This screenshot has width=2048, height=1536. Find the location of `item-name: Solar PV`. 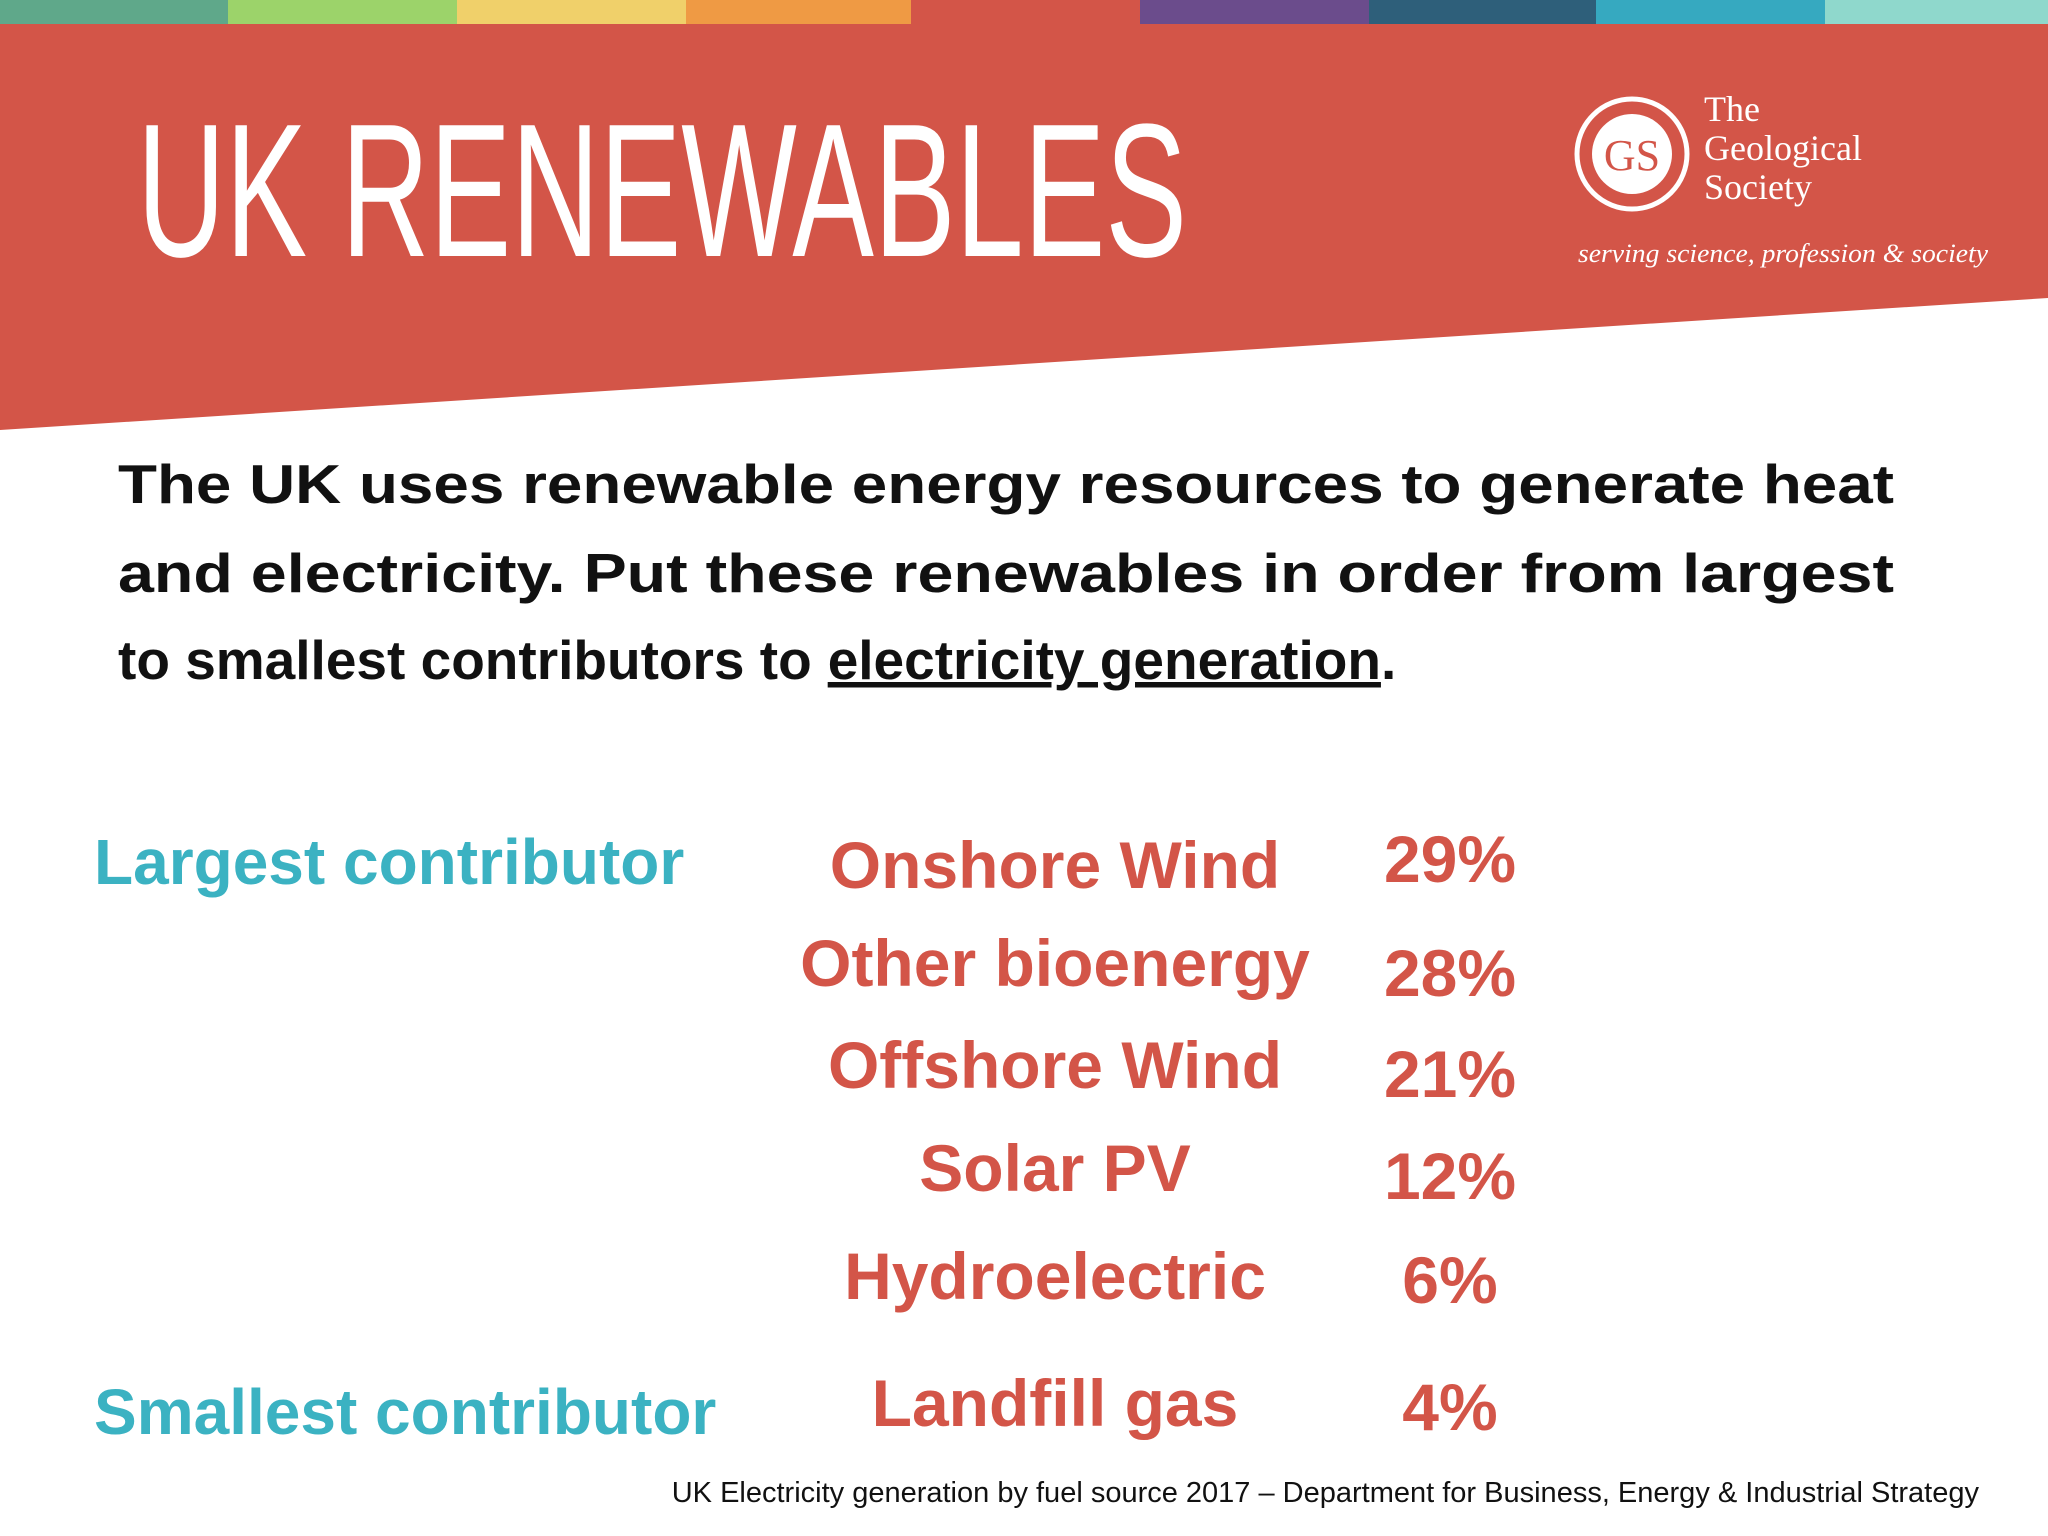

item-name: Solar PV is located at coordinates (1054, 1168).